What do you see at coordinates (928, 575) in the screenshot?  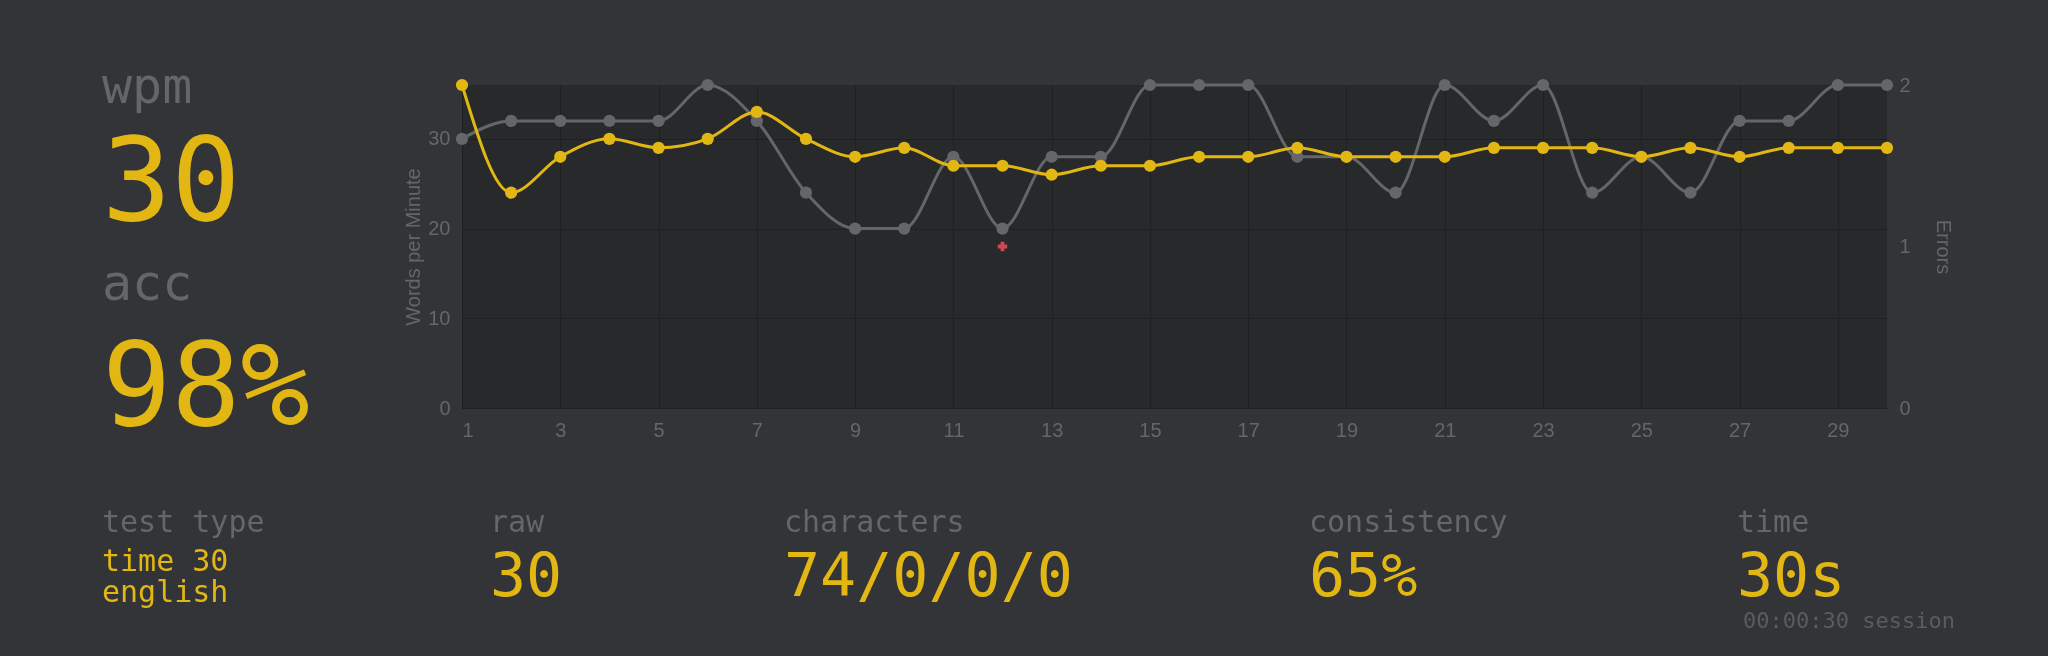 I see `text: 74/0/0/0` at bounding box center [928, 575].